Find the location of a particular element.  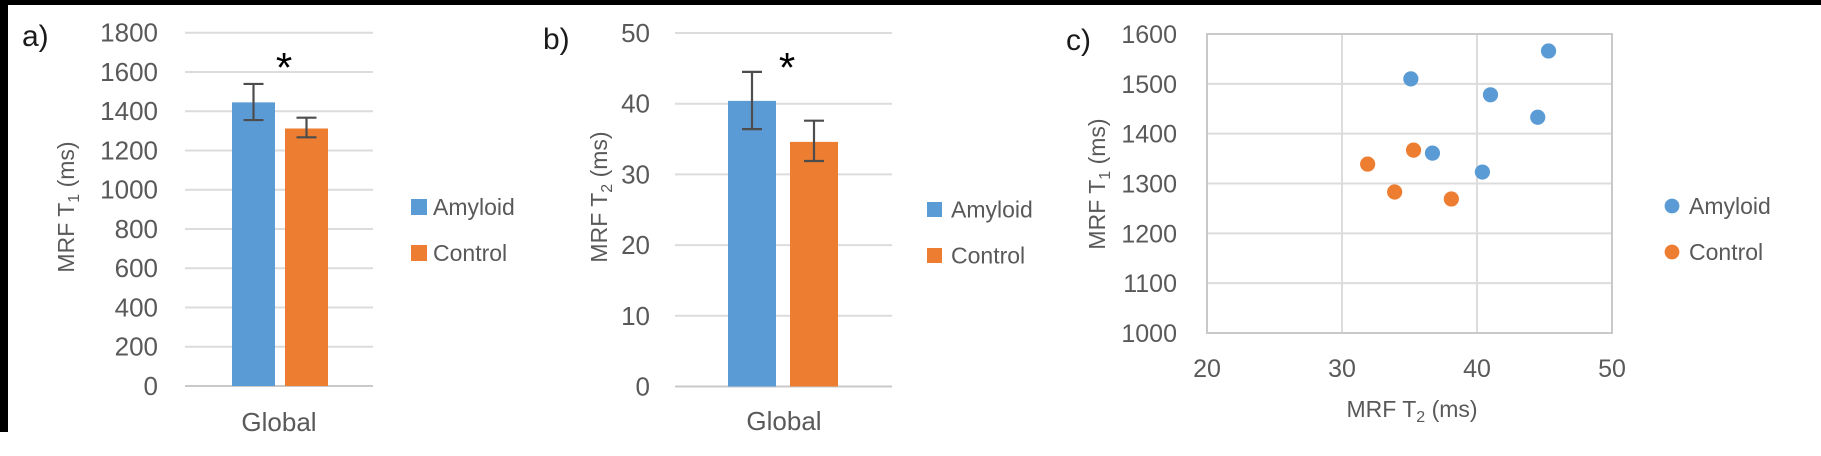

y-tick-label: 400 is located at coordinates (136, 307).